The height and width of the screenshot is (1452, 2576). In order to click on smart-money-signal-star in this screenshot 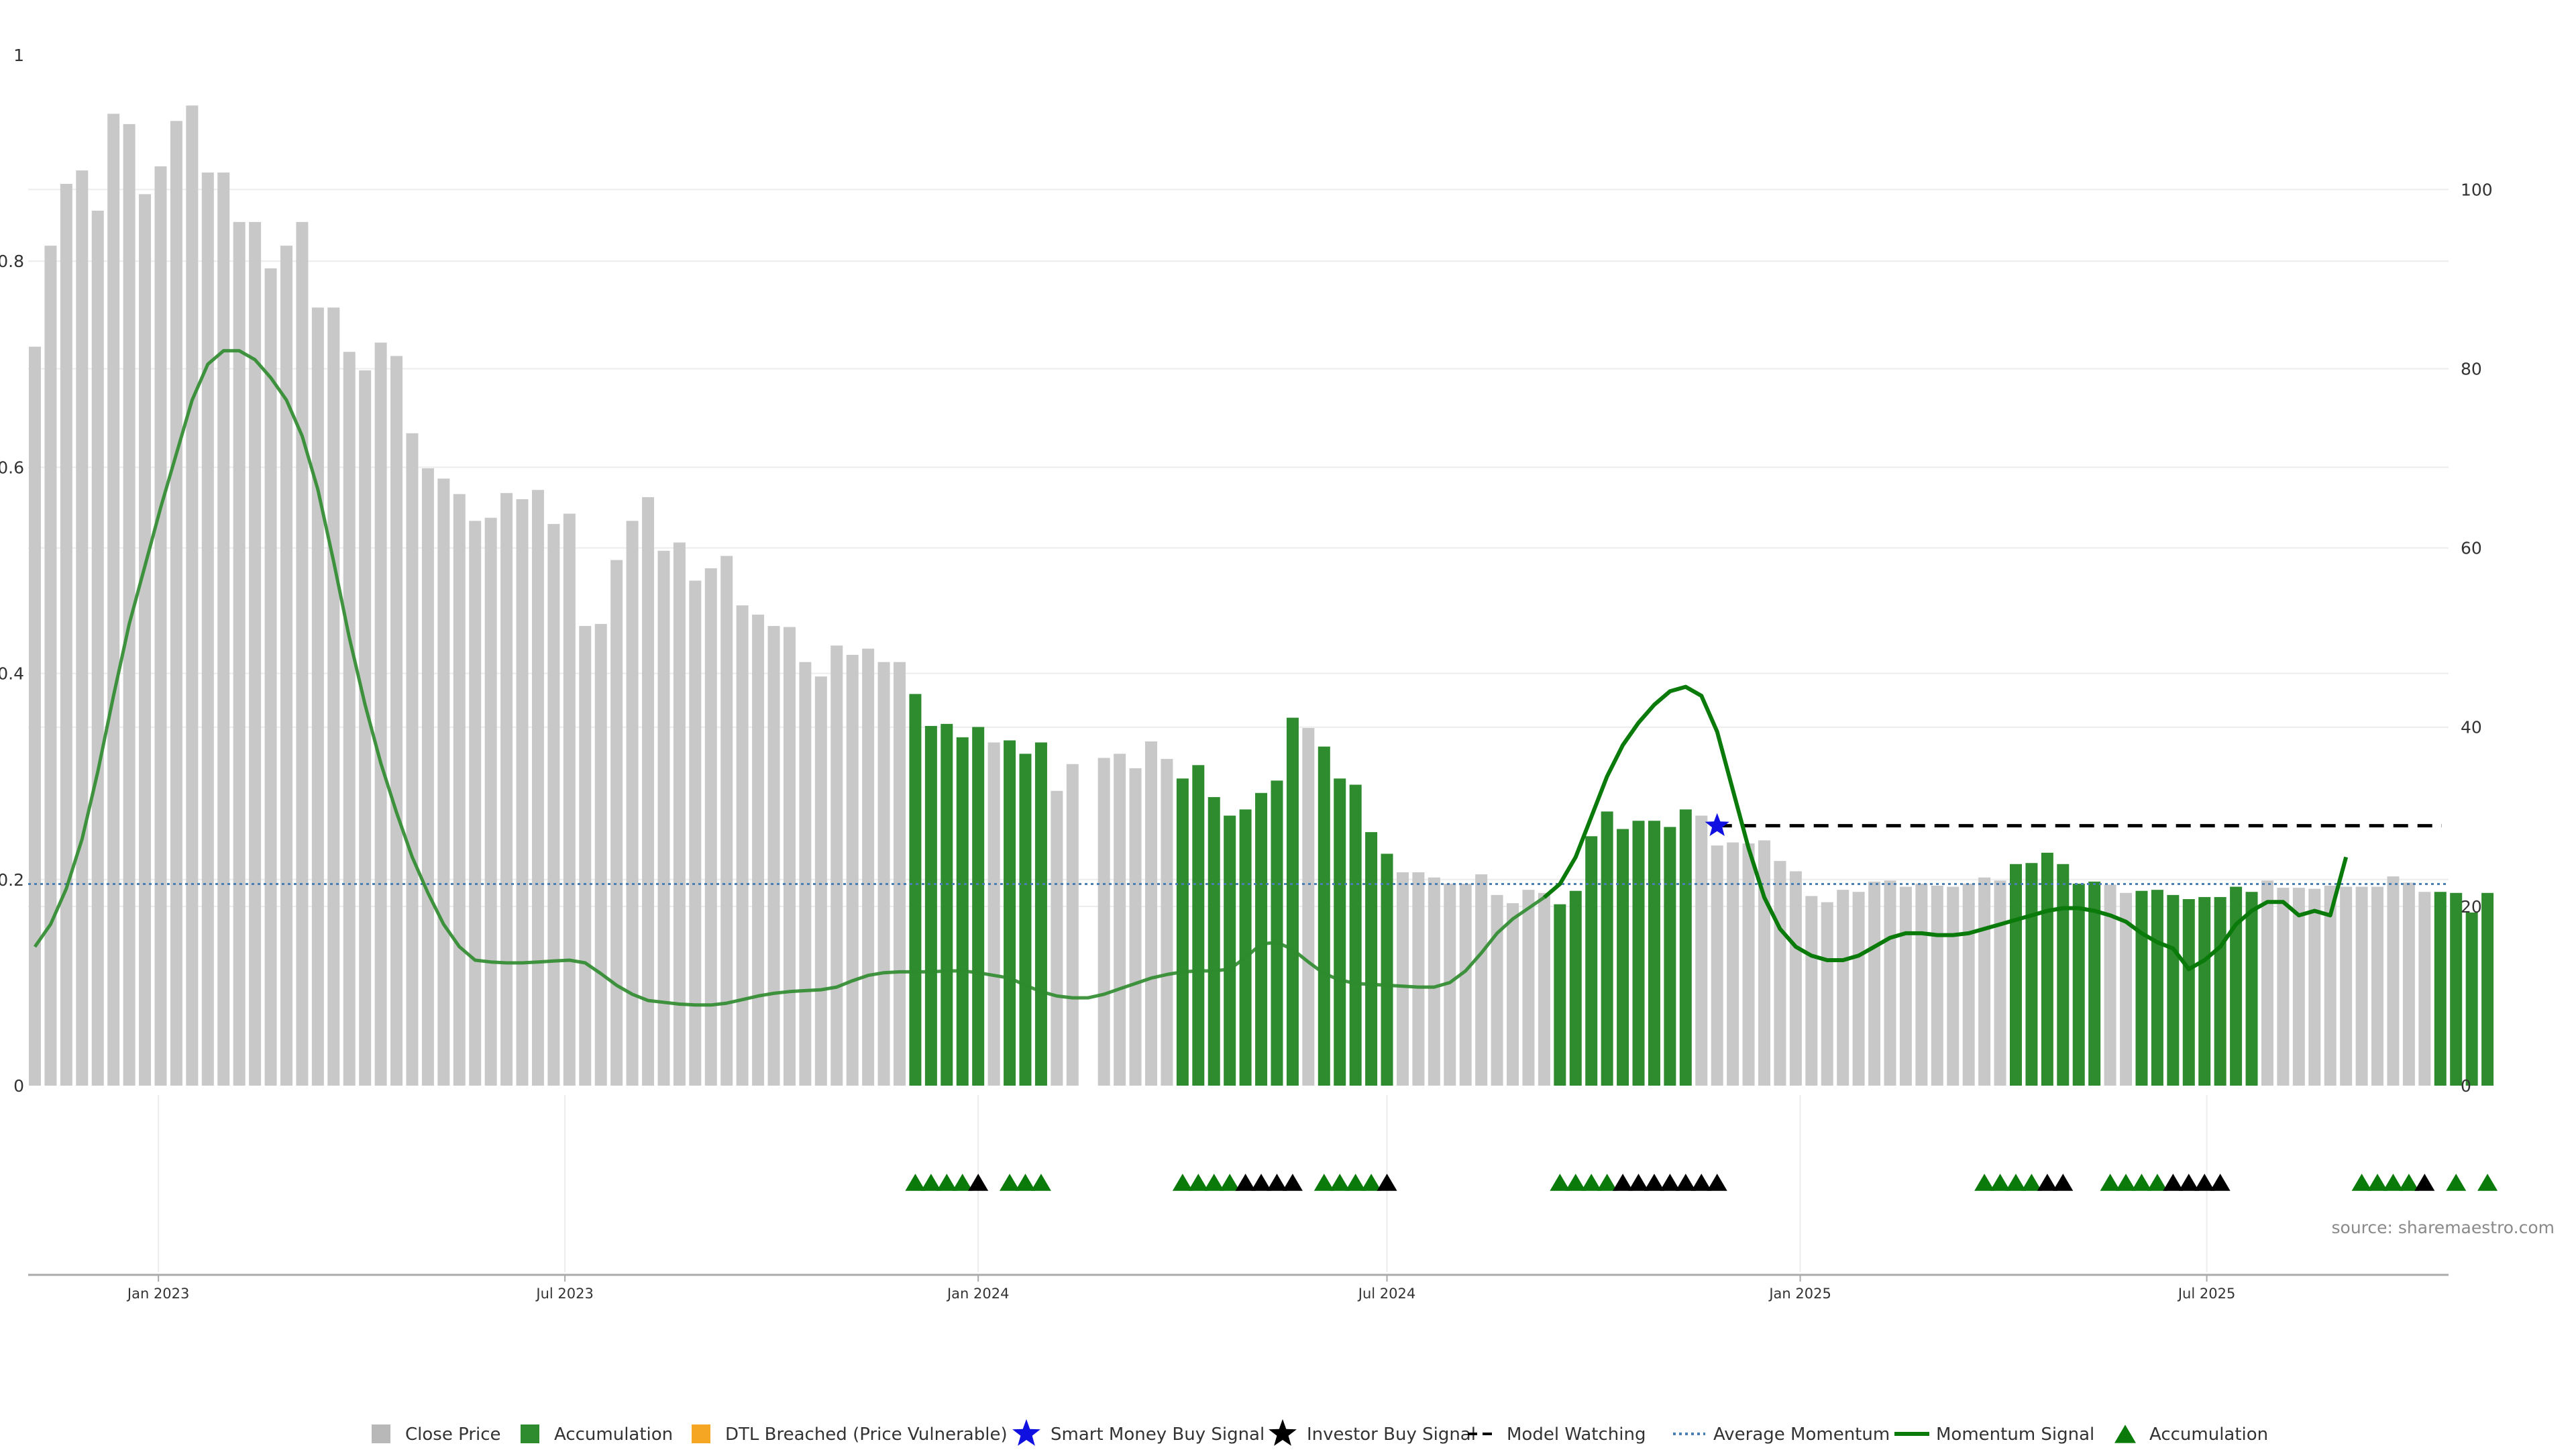, I will do `click(1717, 824)`.